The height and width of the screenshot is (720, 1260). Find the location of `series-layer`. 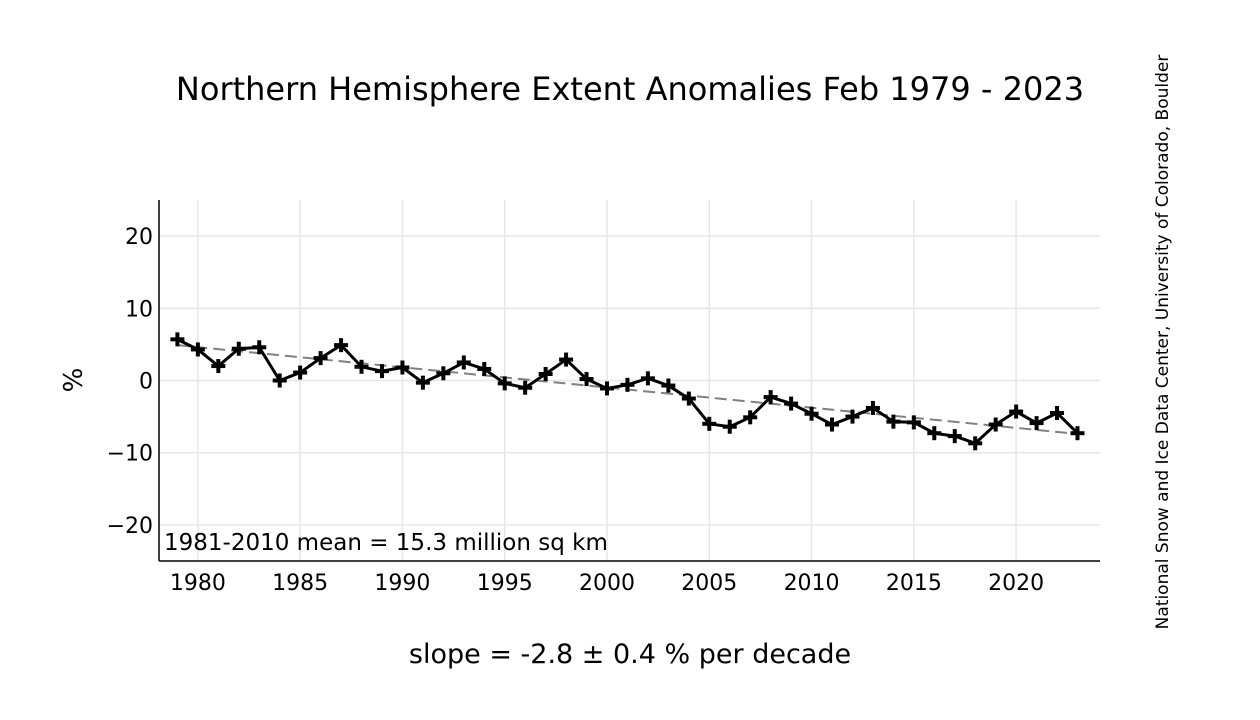

series-layer is located at coordinates (627, 391).